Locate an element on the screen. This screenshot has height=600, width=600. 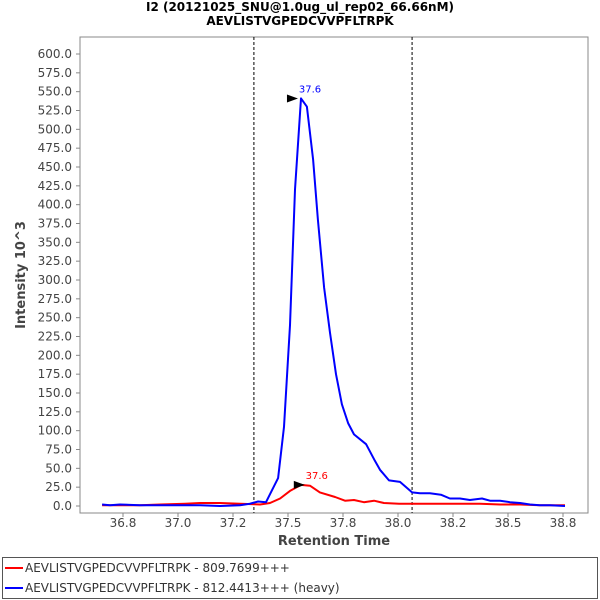
chart-title-line2: AEVLISTVGPEDCVVPFLTRPK is located at coordinates (300, 21).